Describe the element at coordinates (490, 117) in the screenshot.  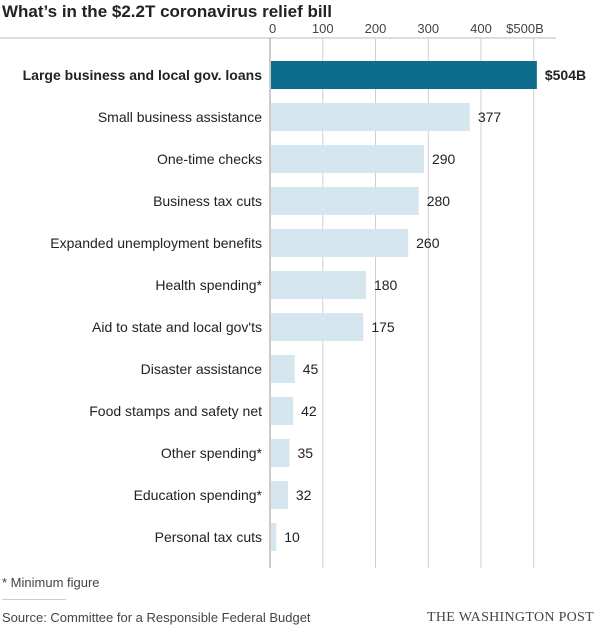
I see `value-label: 377` at that location.